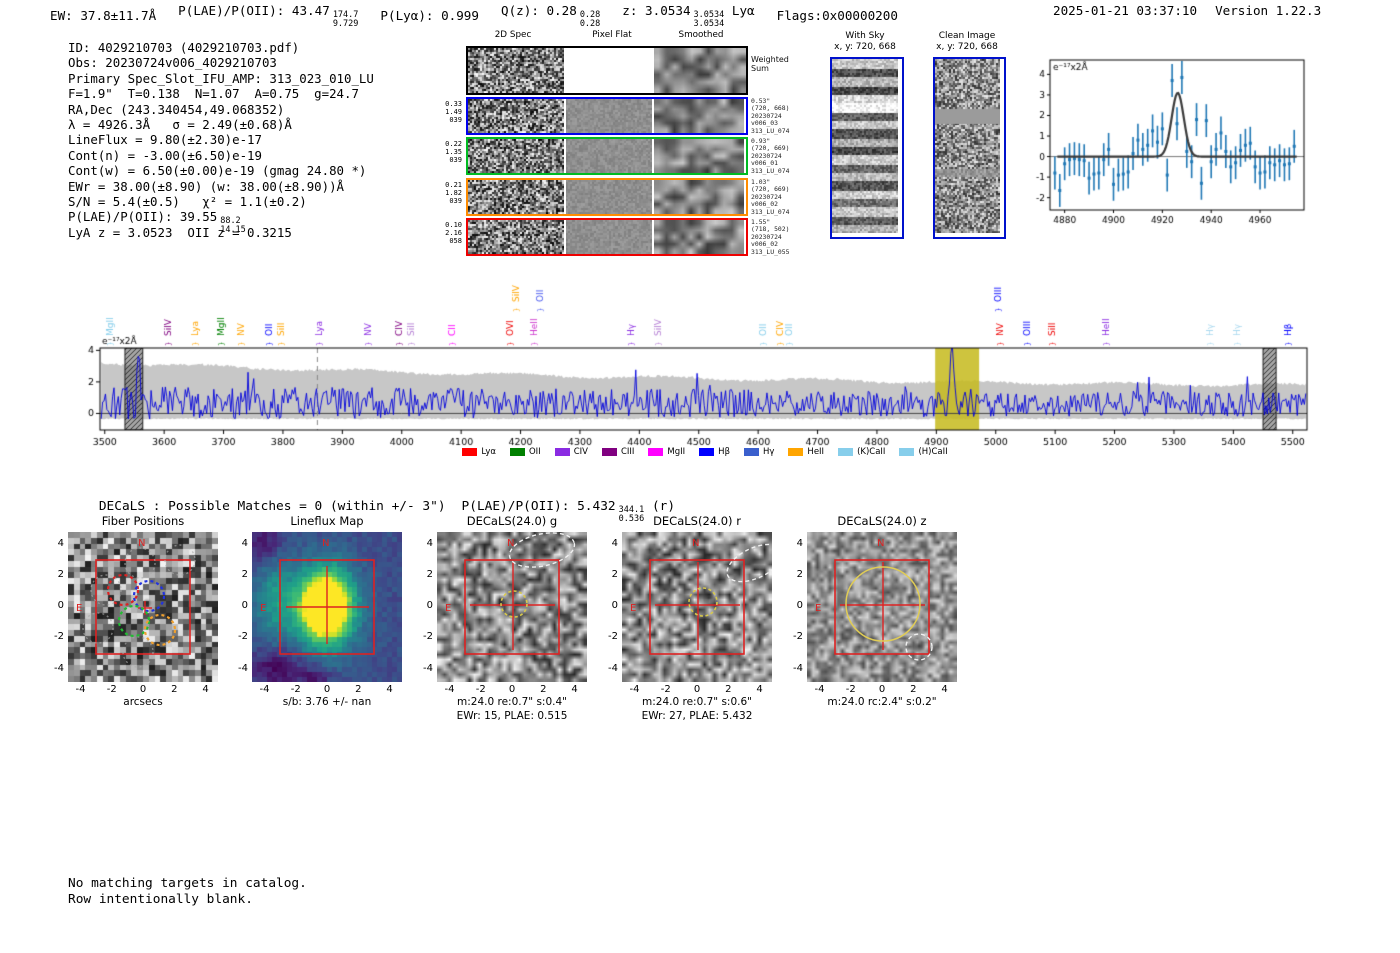 The image size is (1400, 953). Describe the element at coordinates (180, 124) in the screenshot. I see `info-line: λ = 4926.3Å σ = 2.49(±0.68)Å` at that location.